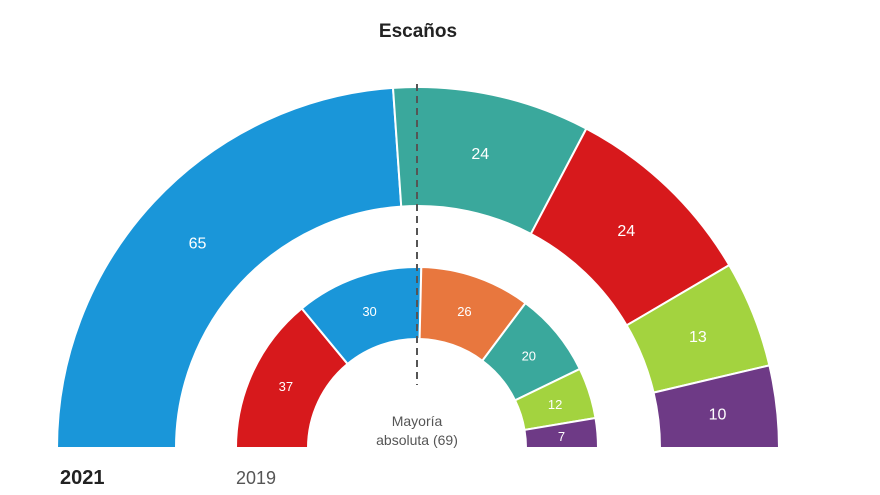 The image size is (880, 495). What do you see at coordinates (417, 440) in the screenshot?
I see `majority-label-line2: absoluta (69)` at bounding box center [417, 440].